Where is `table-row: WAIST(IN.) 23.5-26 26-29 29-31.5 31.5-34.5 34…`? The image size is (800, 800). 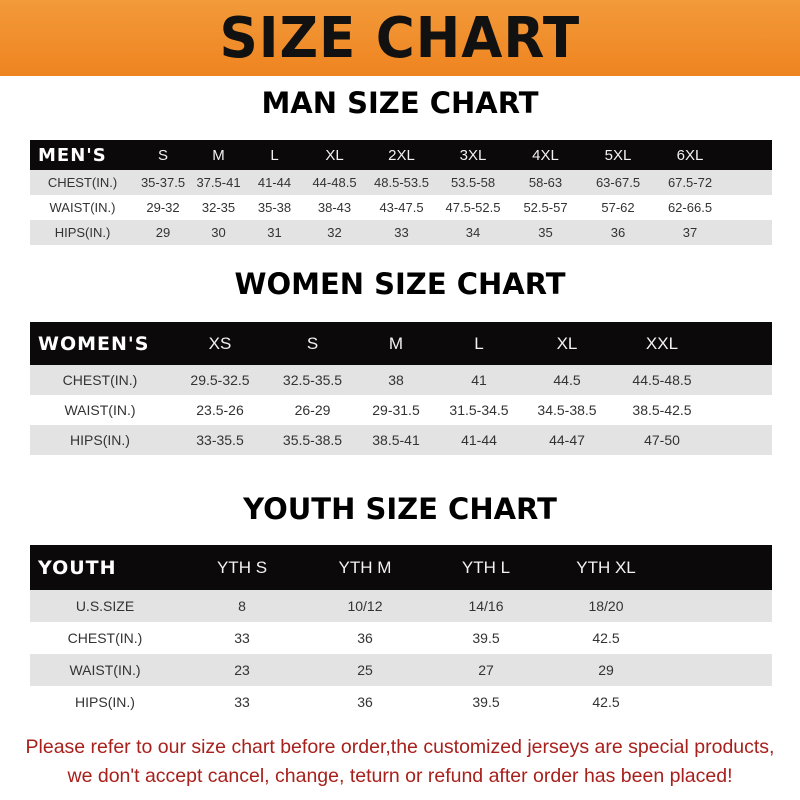
table-row: WAIST(IN.) 23.5-26 26-29 29-31.5 31.5-34.5 34… is located at coordinates (401, 410).